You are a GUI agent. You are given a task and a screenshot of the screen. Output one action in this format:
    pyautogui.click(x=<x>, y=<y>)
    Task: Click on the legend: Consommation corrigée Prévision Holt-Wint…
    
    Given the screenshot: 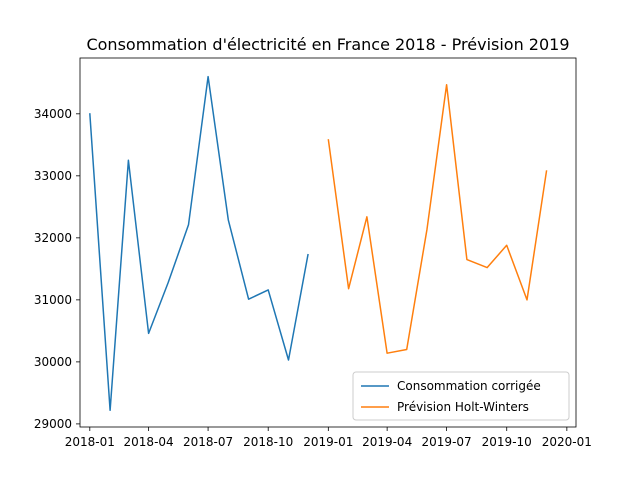 What is the action you would take?
    pyautogui.click(x=461, y=396)
    